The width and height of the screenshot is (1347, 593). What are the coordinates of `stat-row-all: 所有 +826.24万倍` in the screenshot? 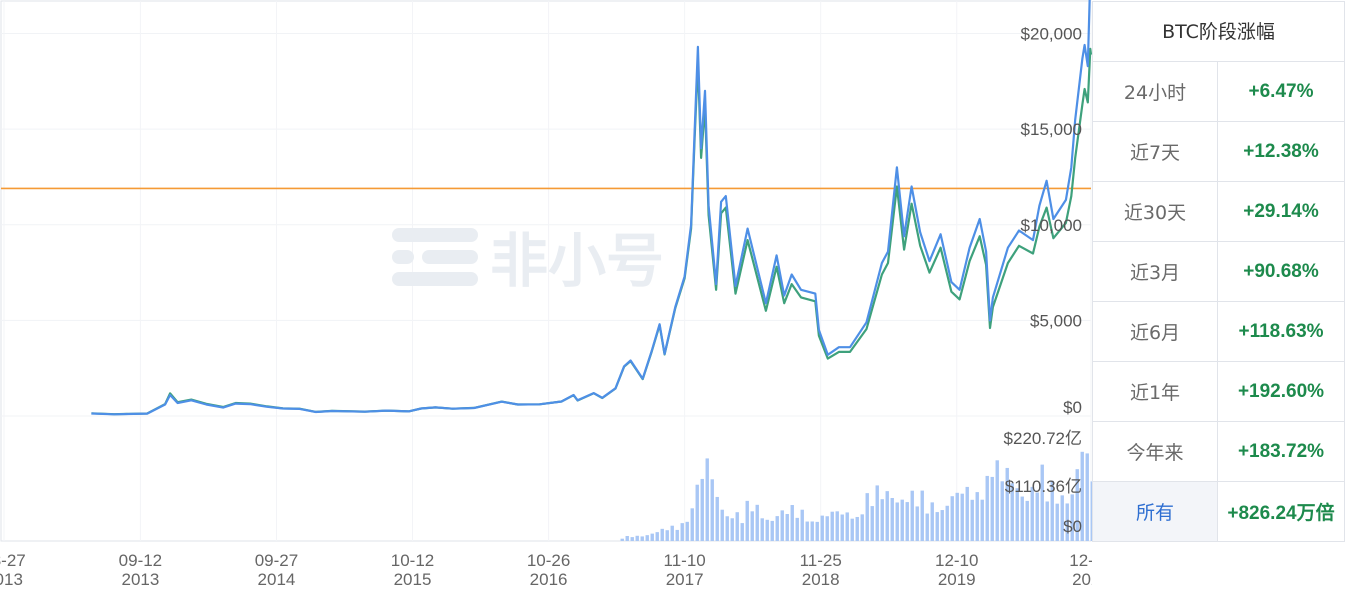 It's located at (1218, 512).